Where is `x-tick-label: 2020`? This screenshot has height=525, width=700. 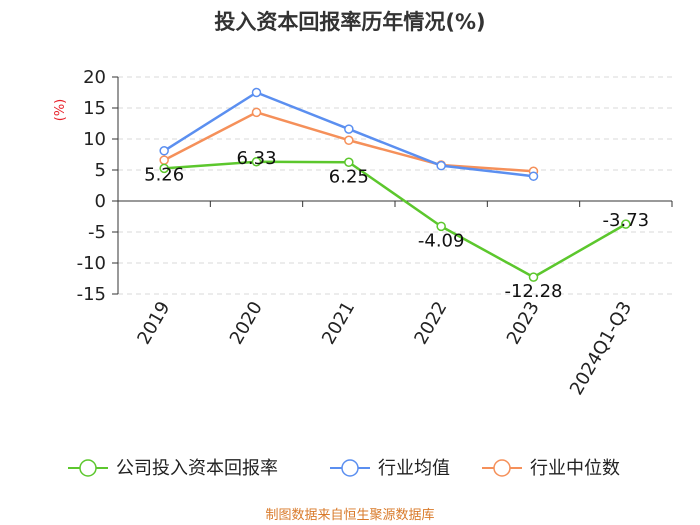 x-tick-label: 2020 is located at coordinates (246, 323).